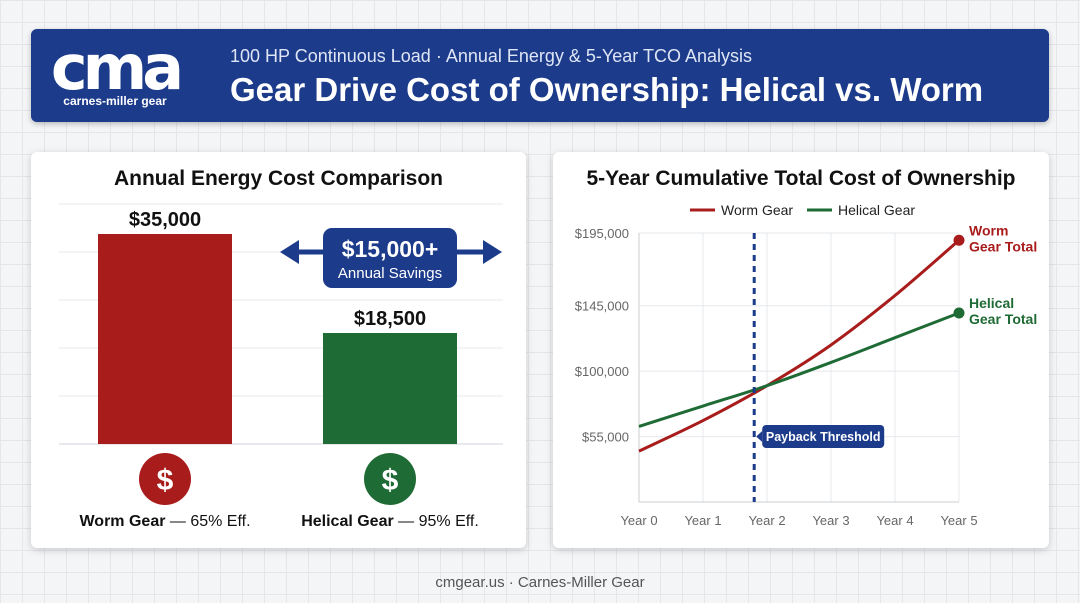  What do you see at coordinates (894, 520) in the screenshot?
I see `x-tick-label: Year 4` at bounding box center [894, 520].